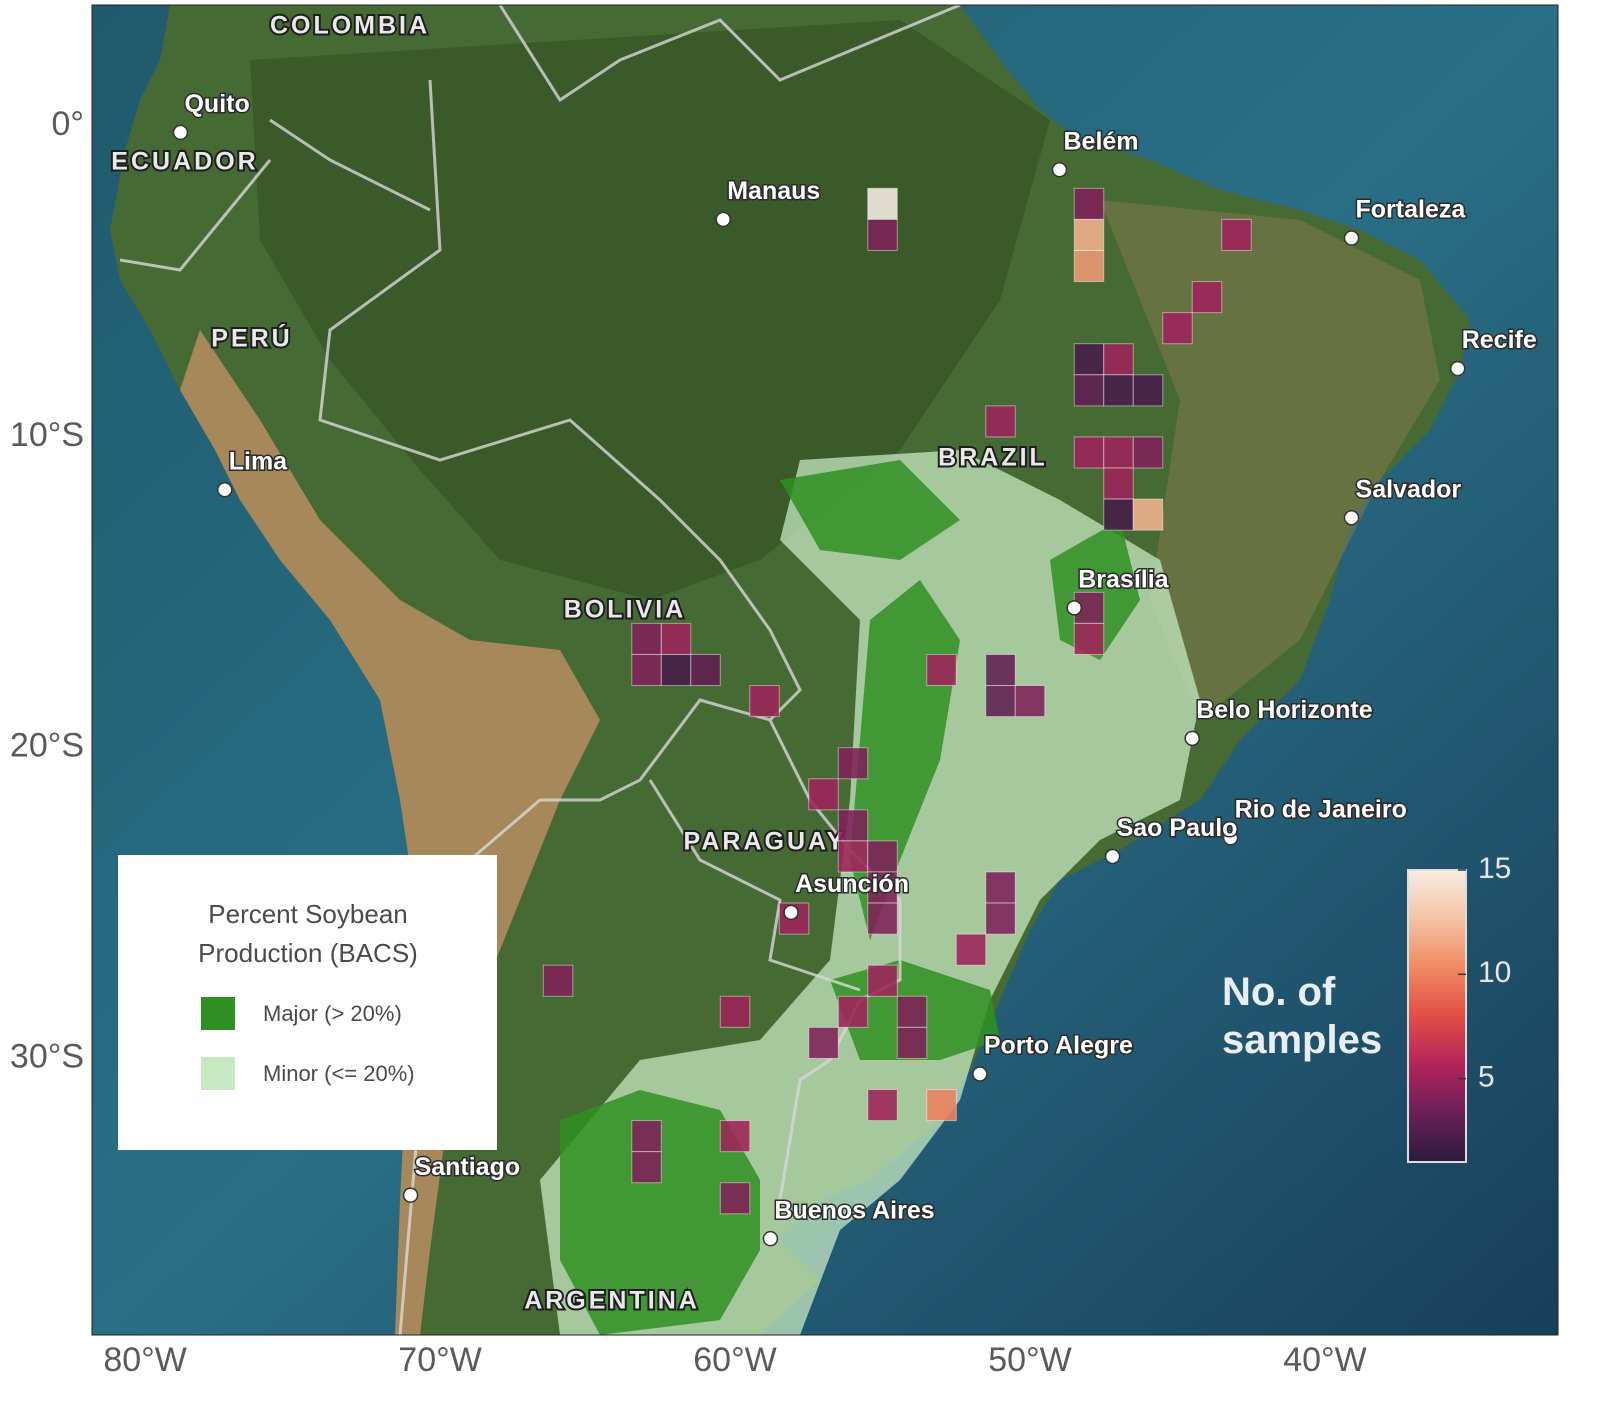  I want to click on y-tick-label: 0°, so click(67, 124).